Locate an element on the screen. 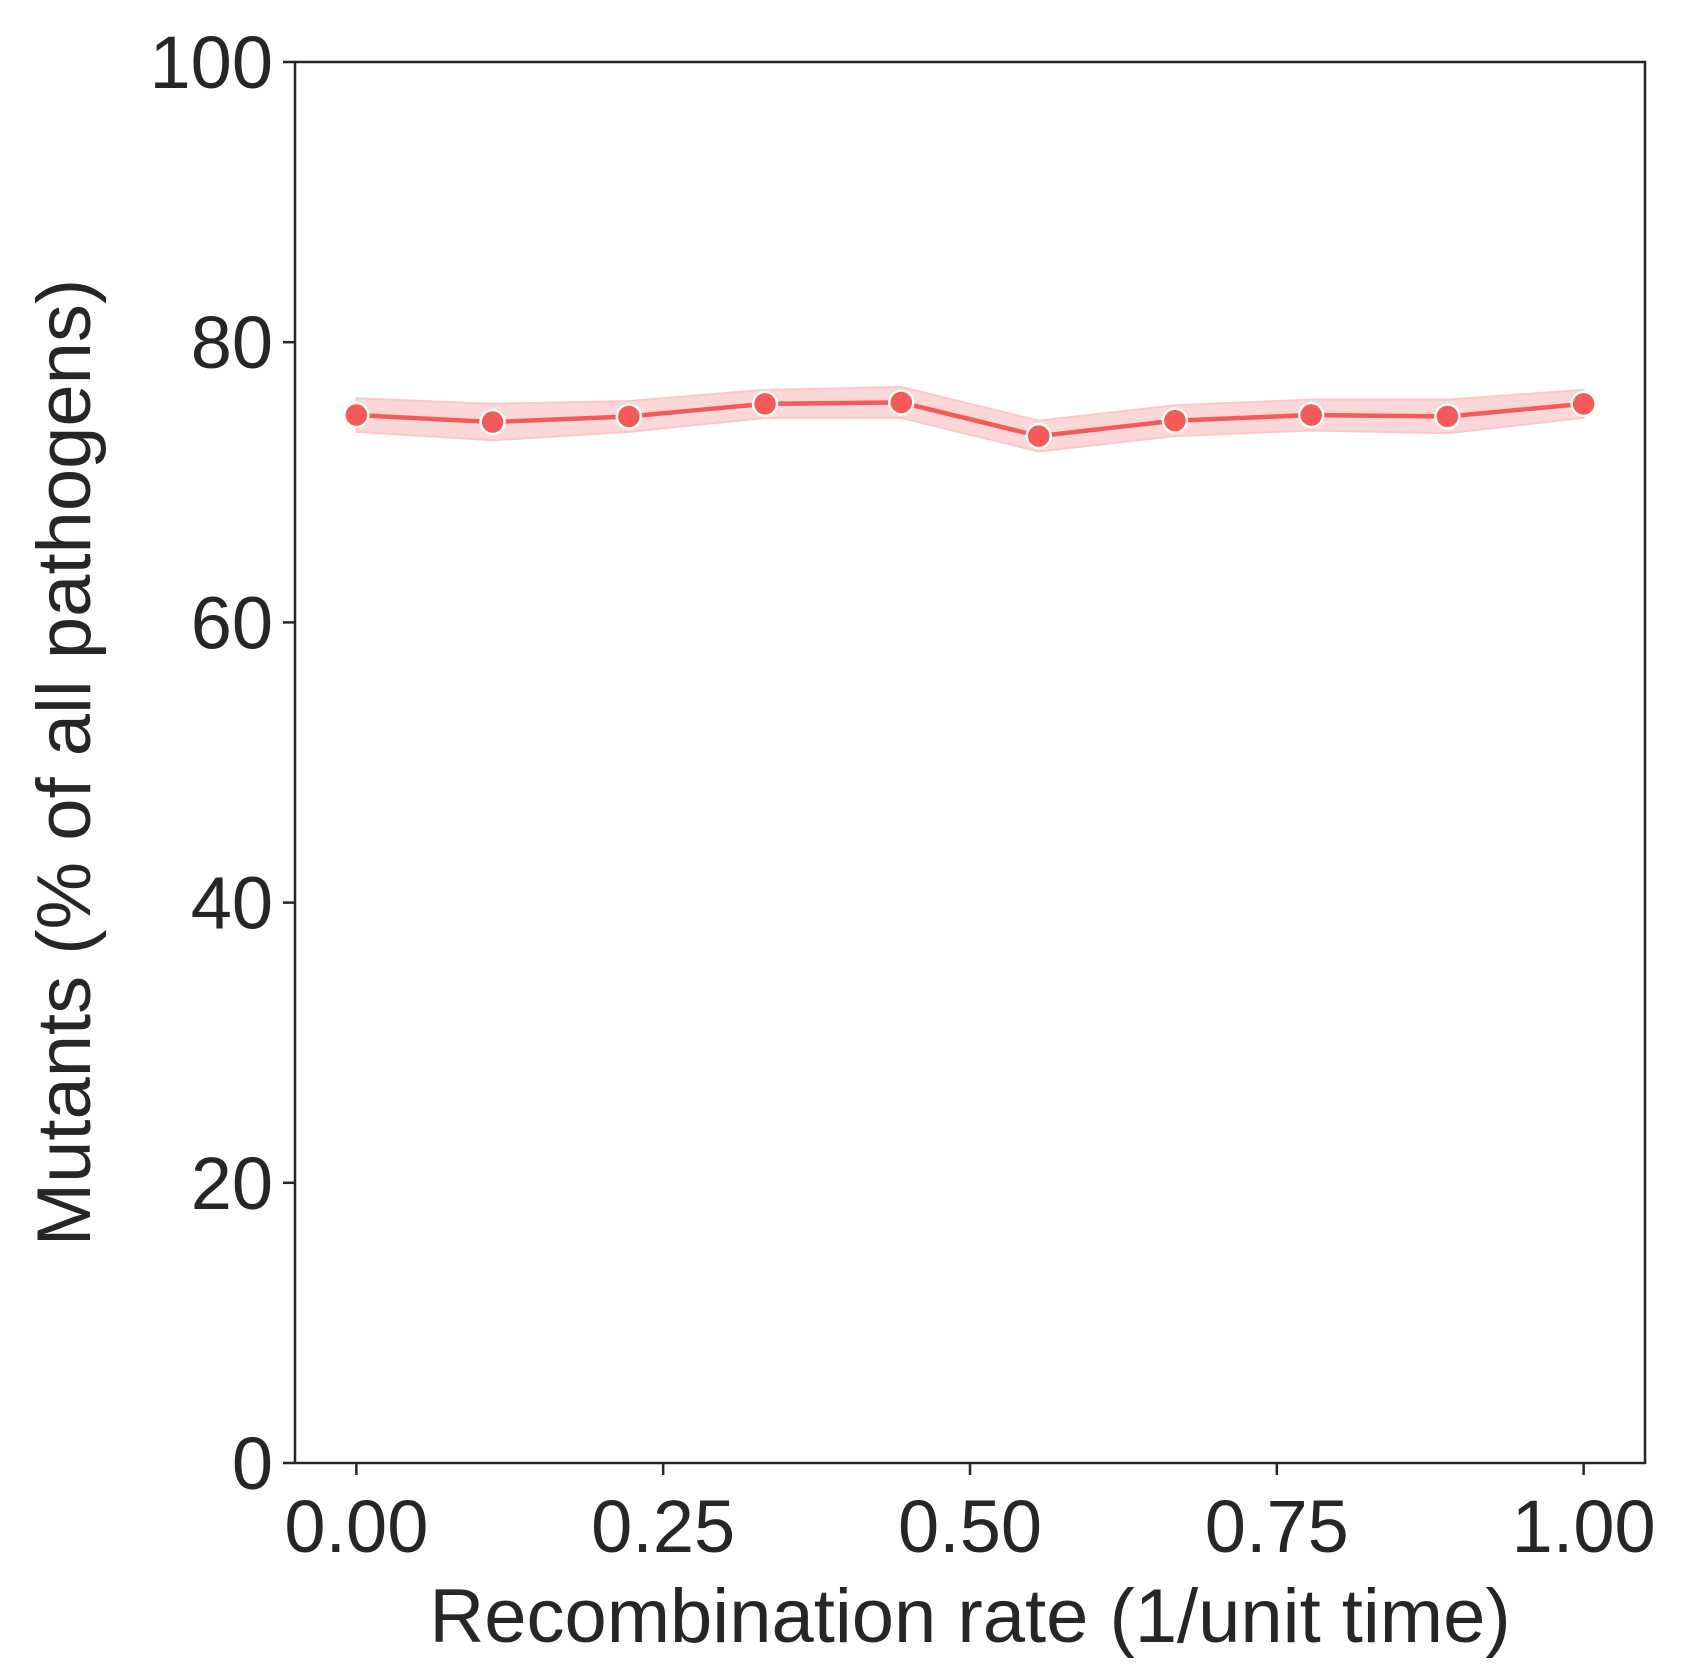 The height and width of the screenshot is (1680, 1682). series-line-layer is located at coordinates (970, 419).